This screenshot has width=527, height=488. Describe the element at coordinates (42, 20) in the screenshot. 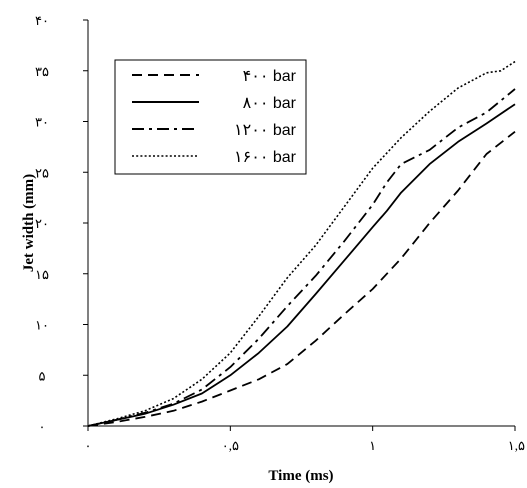

I see `y-tick-label: ۴۰` at that location.